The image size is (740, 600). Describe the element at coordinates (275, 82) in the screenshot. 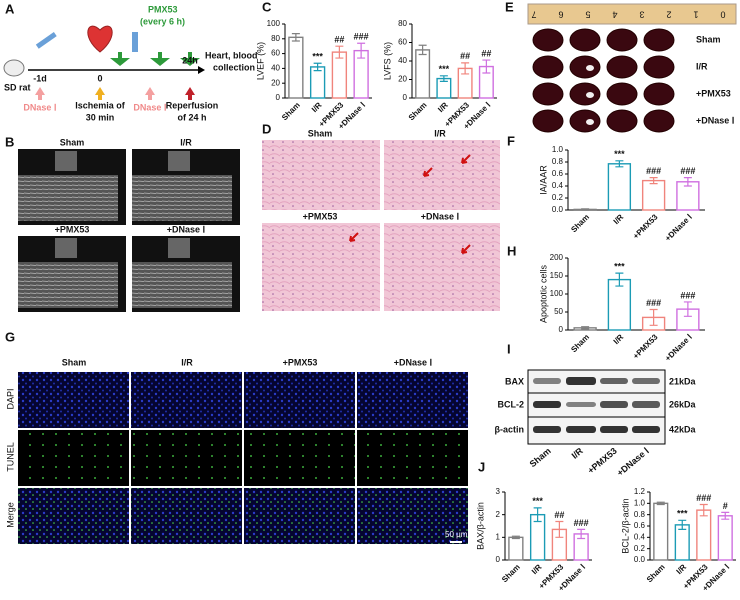

I see `y-tick-label: 20` at that location.